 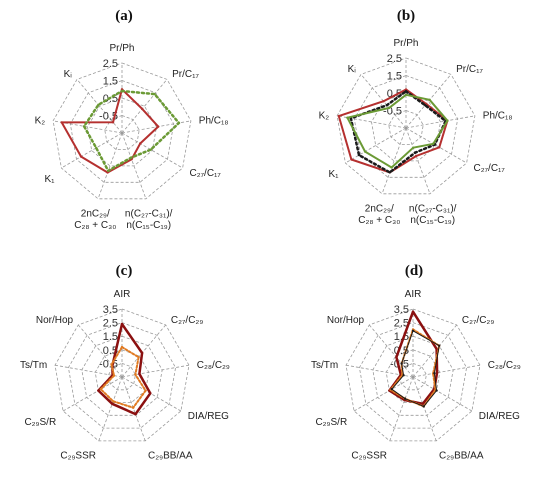 I want to click on axis-label-line: Pr/C₁₇, so click(x=469, y=69).